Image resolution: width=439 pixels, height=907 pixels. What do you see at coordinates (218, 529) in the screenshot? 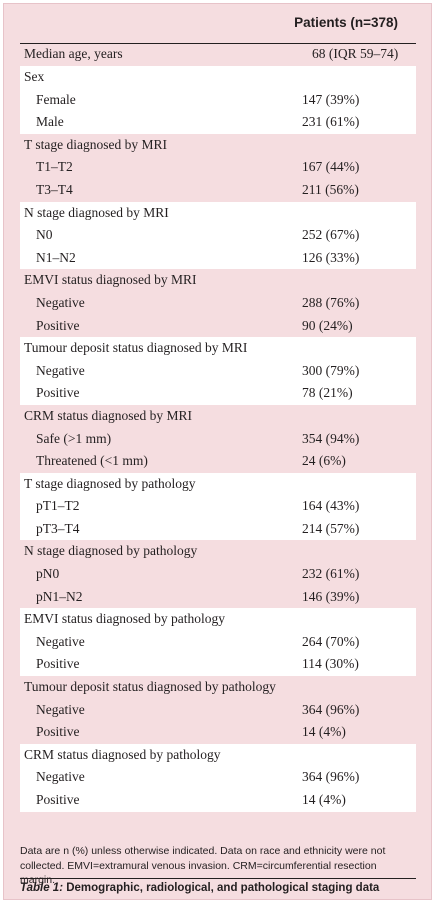
I see `table-row: pT3–T4 214 (57%)` at bounding box center [218, 529].